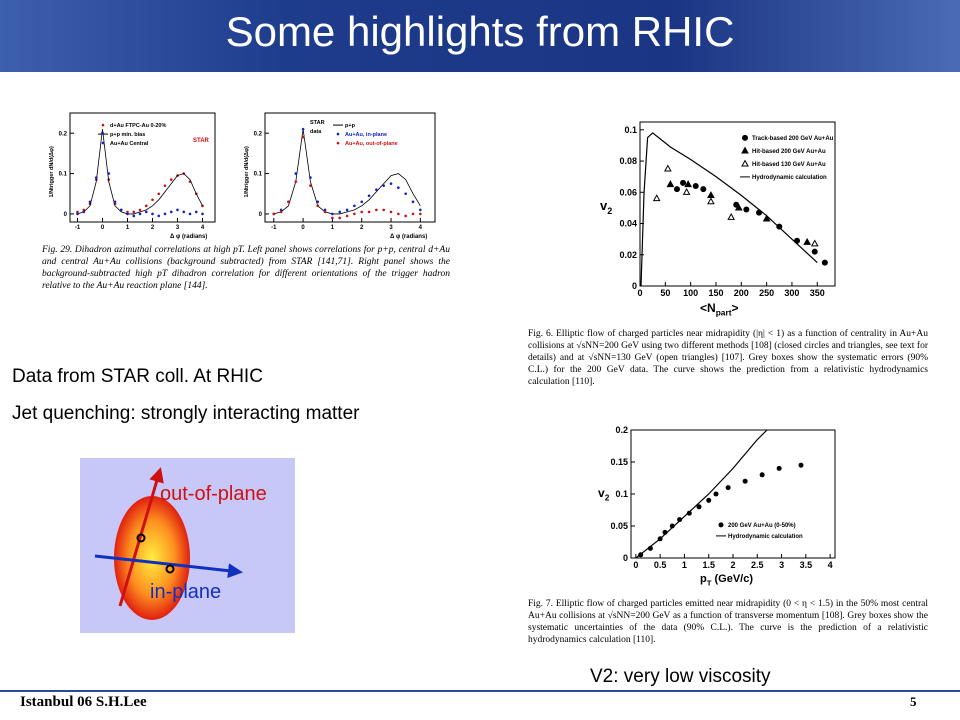 The image size is (960, 720). I want to click on page-number: 5, so click(913, 701).